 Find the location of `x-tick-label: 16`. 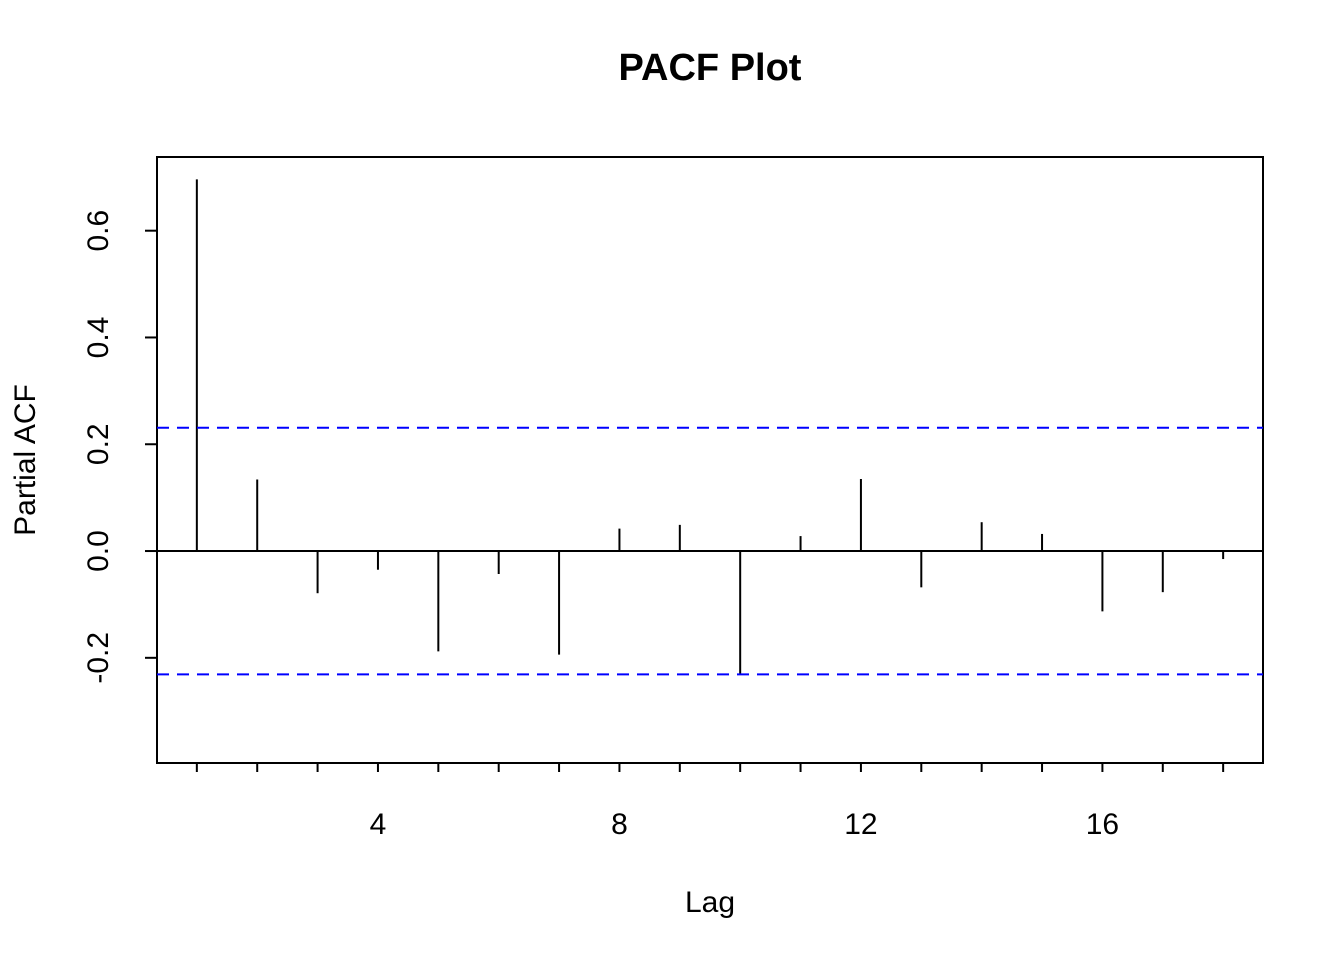

x-tick-label: 16 is located at coordinates (1102, 824).